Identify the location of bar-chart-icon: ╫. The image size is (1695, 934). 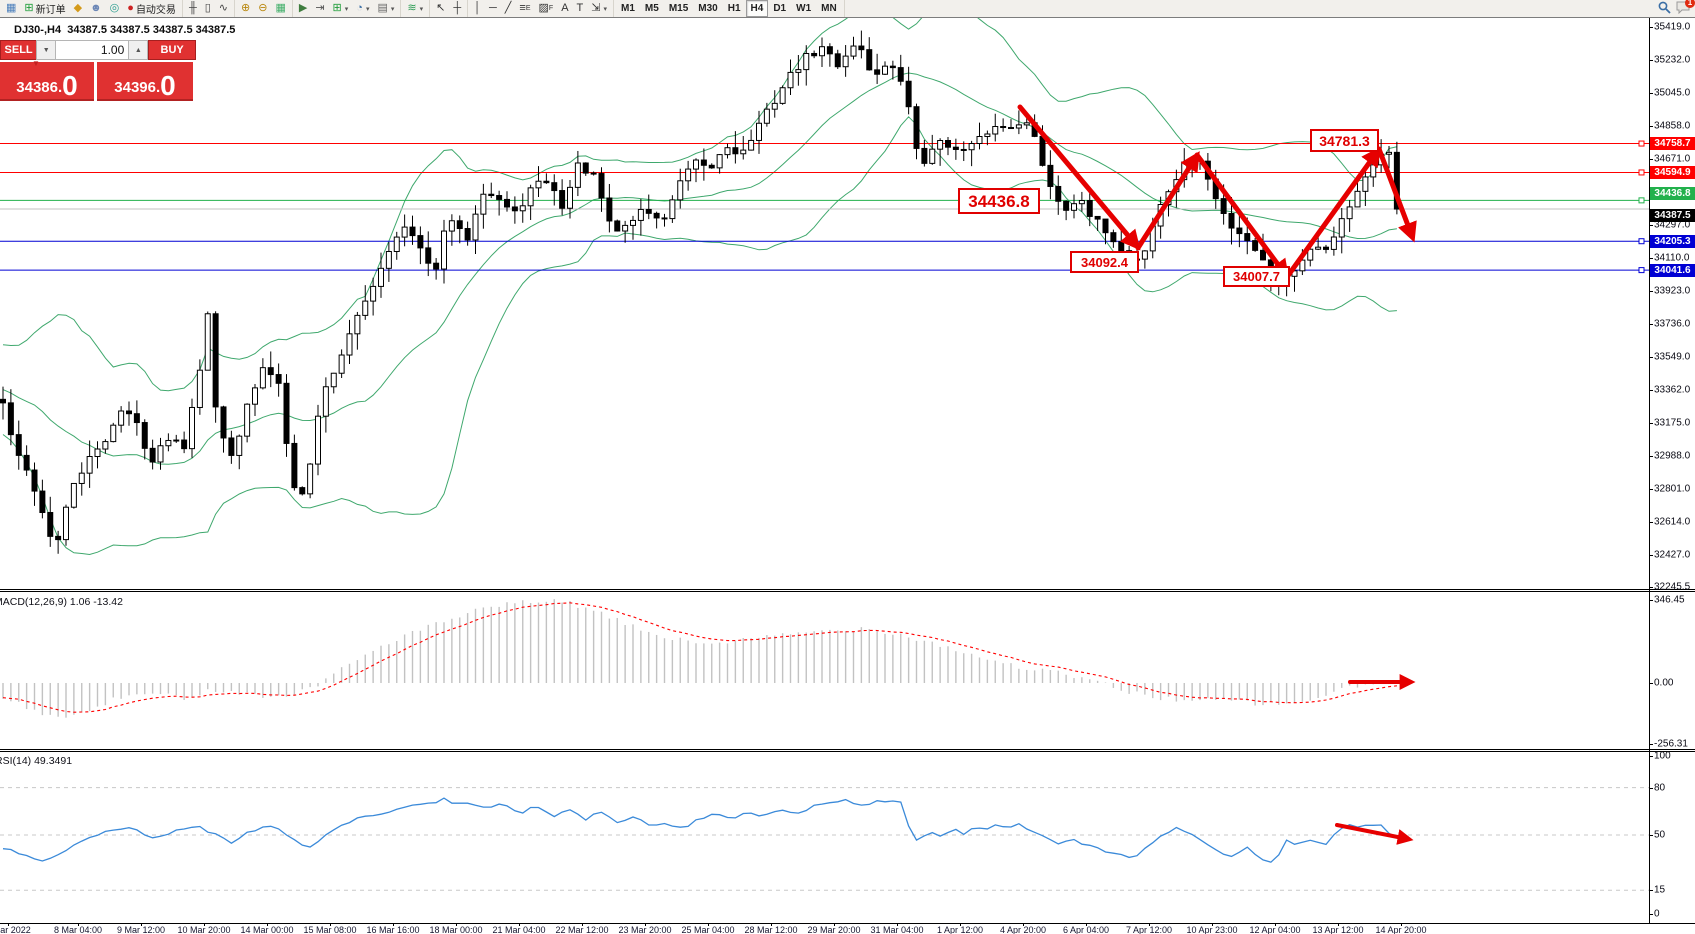
(192, 8).